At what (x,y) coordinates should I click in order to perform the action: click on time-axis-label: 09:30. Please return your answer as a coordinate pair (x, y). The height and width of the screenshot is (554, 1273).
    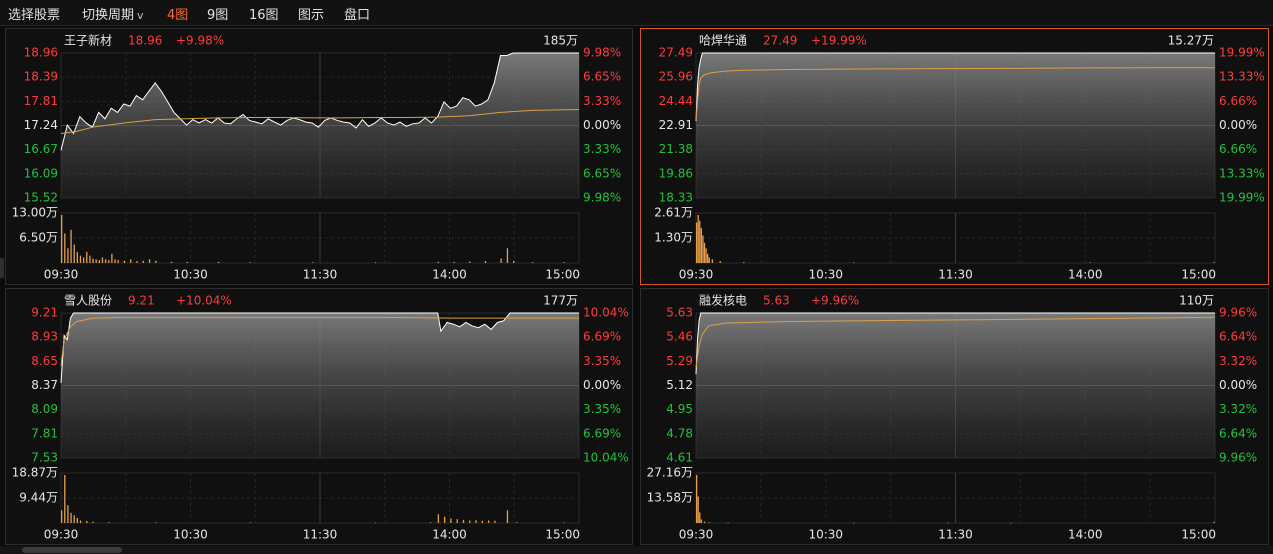
    Looking at the image, I should click on (696, 275).